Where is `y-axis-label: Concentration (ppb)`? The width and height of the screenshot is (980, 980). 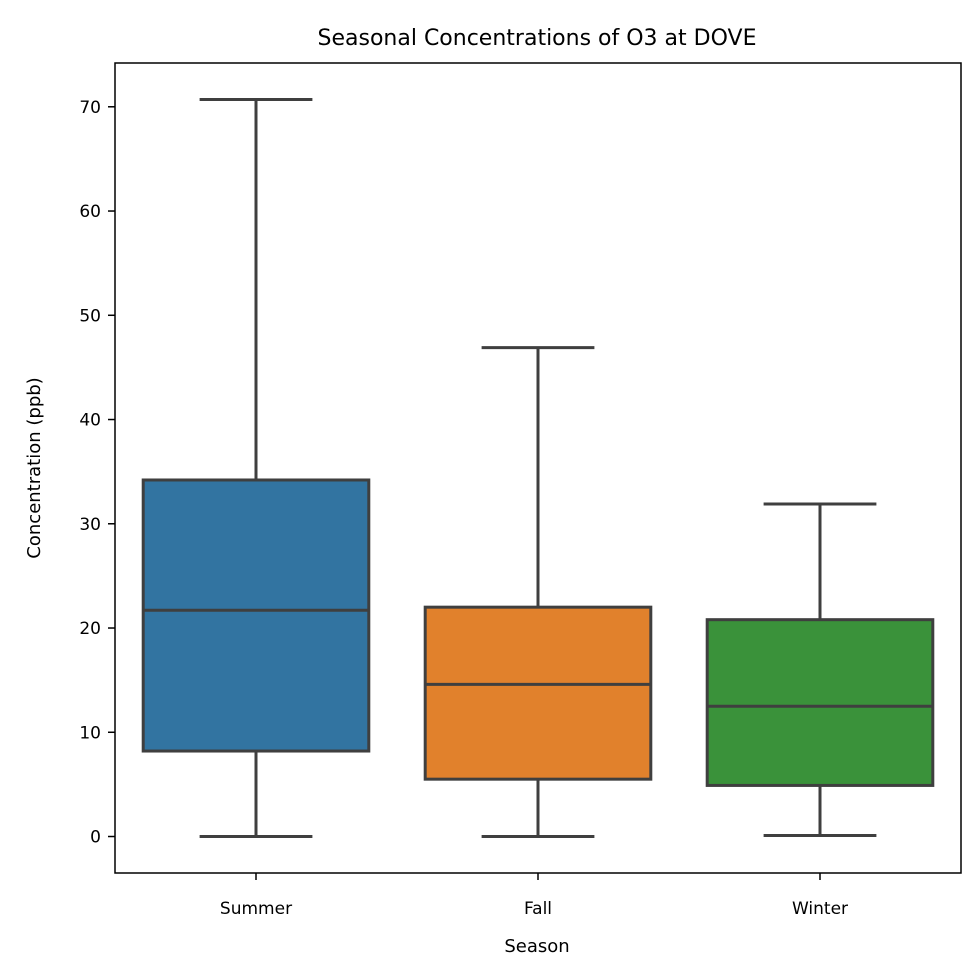
y-axis-label: Concentration (ppb) is located at coordinates (34, 467).